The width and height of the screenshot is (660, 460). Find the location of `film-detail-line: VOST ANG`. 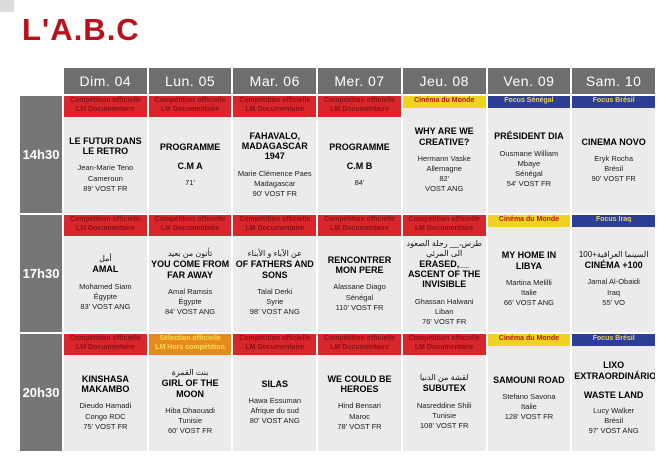

film-detail-line: VOST ANG is located at coordinates (444, 189).